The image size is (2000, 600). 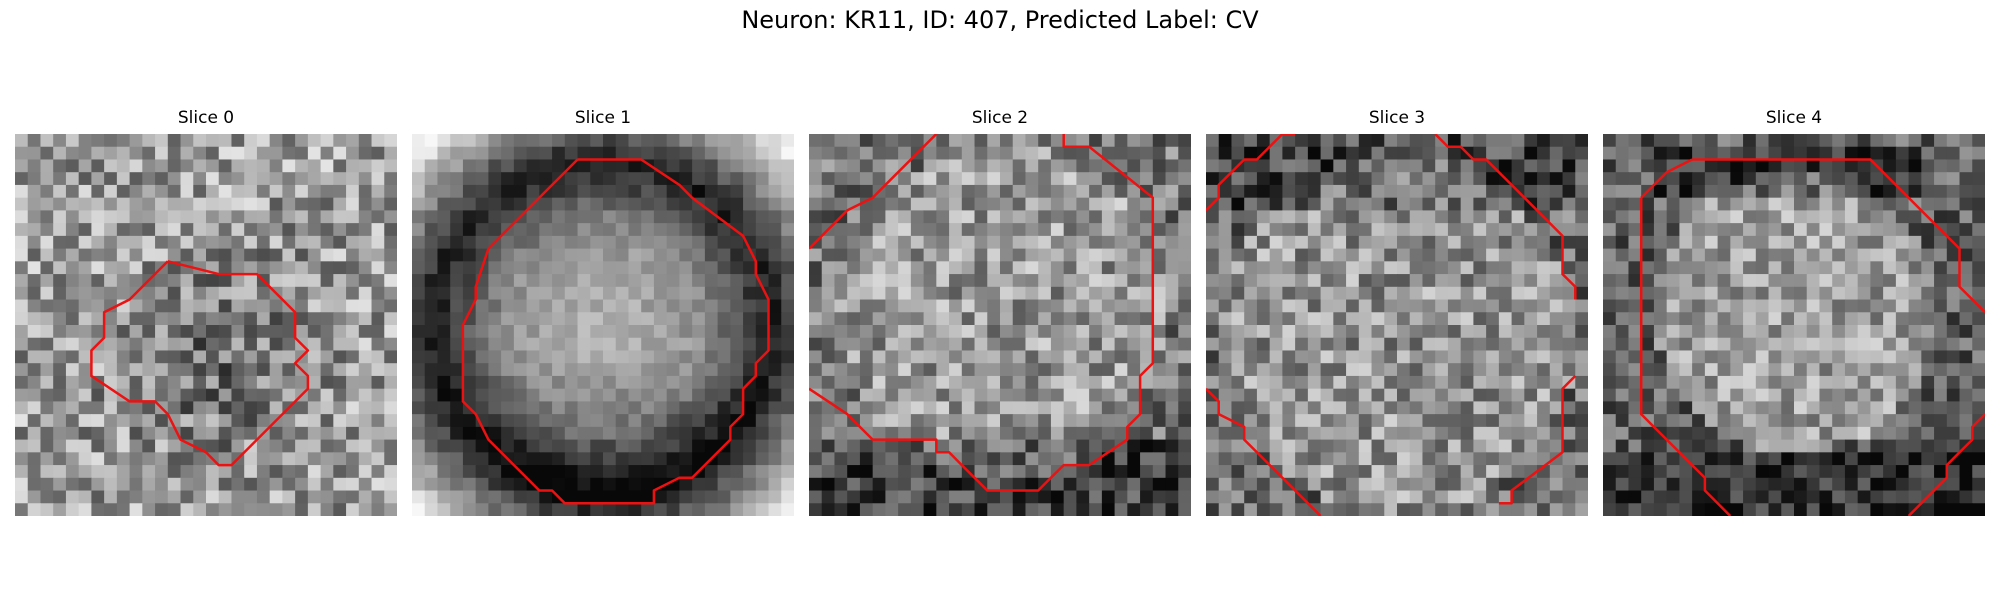 I want to click on slice-title-2: Slice 2, so click(x=1000, y=118).